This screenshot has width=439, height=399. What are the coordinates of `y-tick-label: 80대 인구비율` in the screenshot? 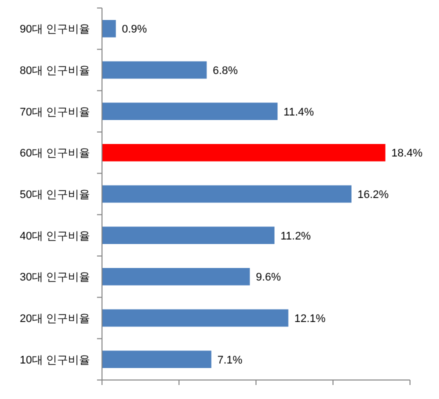 It's located at (55, 71).